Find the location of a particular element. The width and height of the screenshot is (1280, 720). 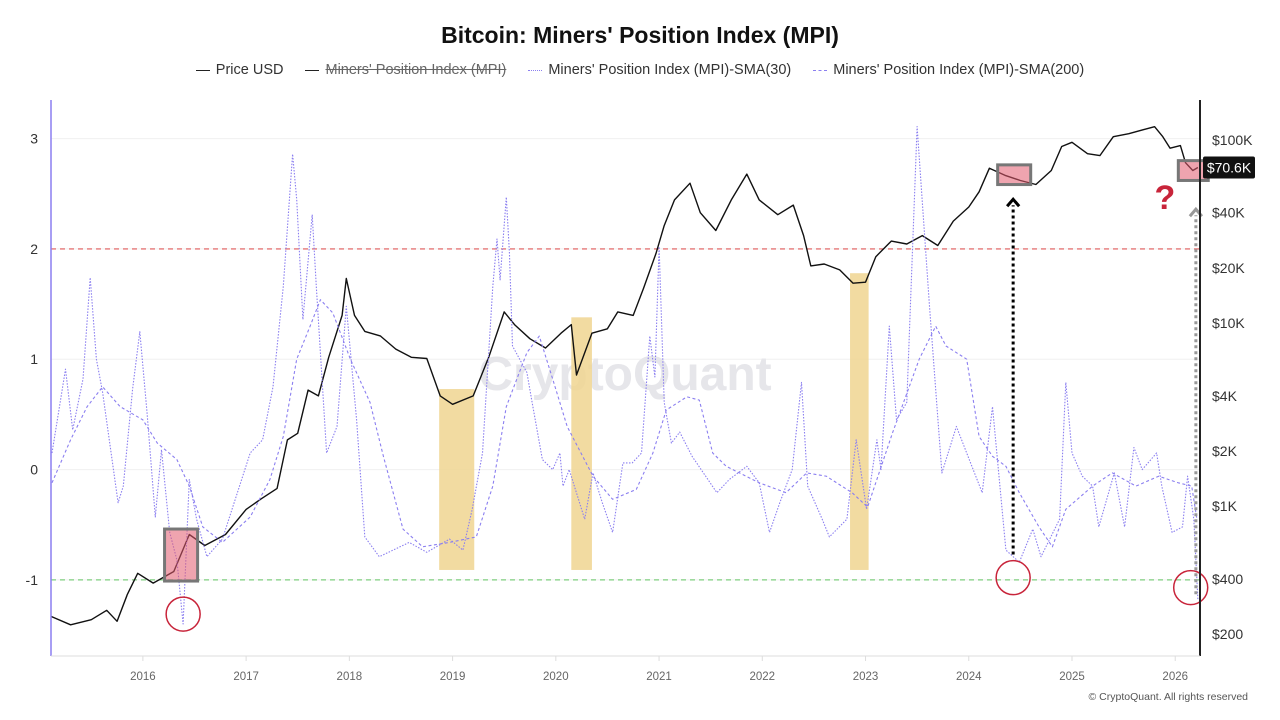

y-right-tick-label: $400 is located at coordinates (1227, 579).